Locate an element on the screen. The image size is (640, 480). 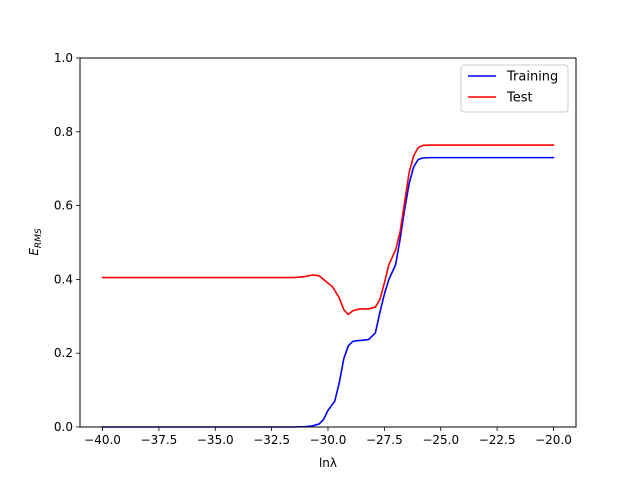
legend-label-training: Training is located at coordinates (532, 77).